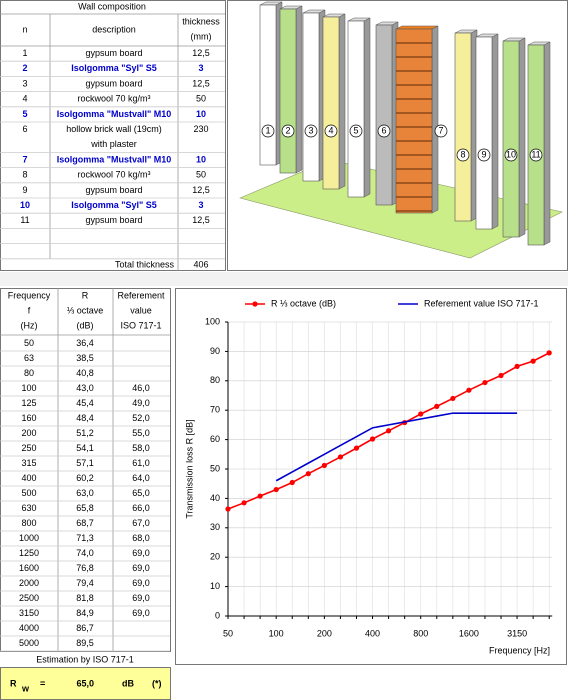 The image size is (568, 700). I want to click on cell-text: 51,2, so click(85, 433).